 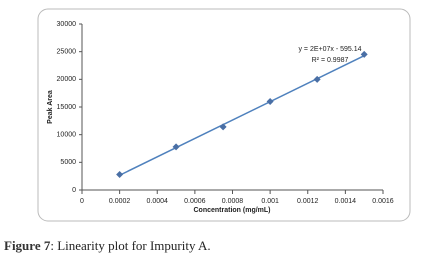 What do you see at coordinates (67, 107) in the screenshot?
I see `y-tick-label: 15000` at bounding box center [67, 107].